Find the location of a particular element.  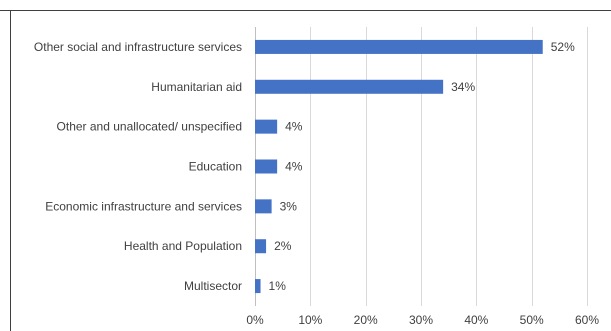

x-tick-label: 0% is located at coordinates (255, 320).